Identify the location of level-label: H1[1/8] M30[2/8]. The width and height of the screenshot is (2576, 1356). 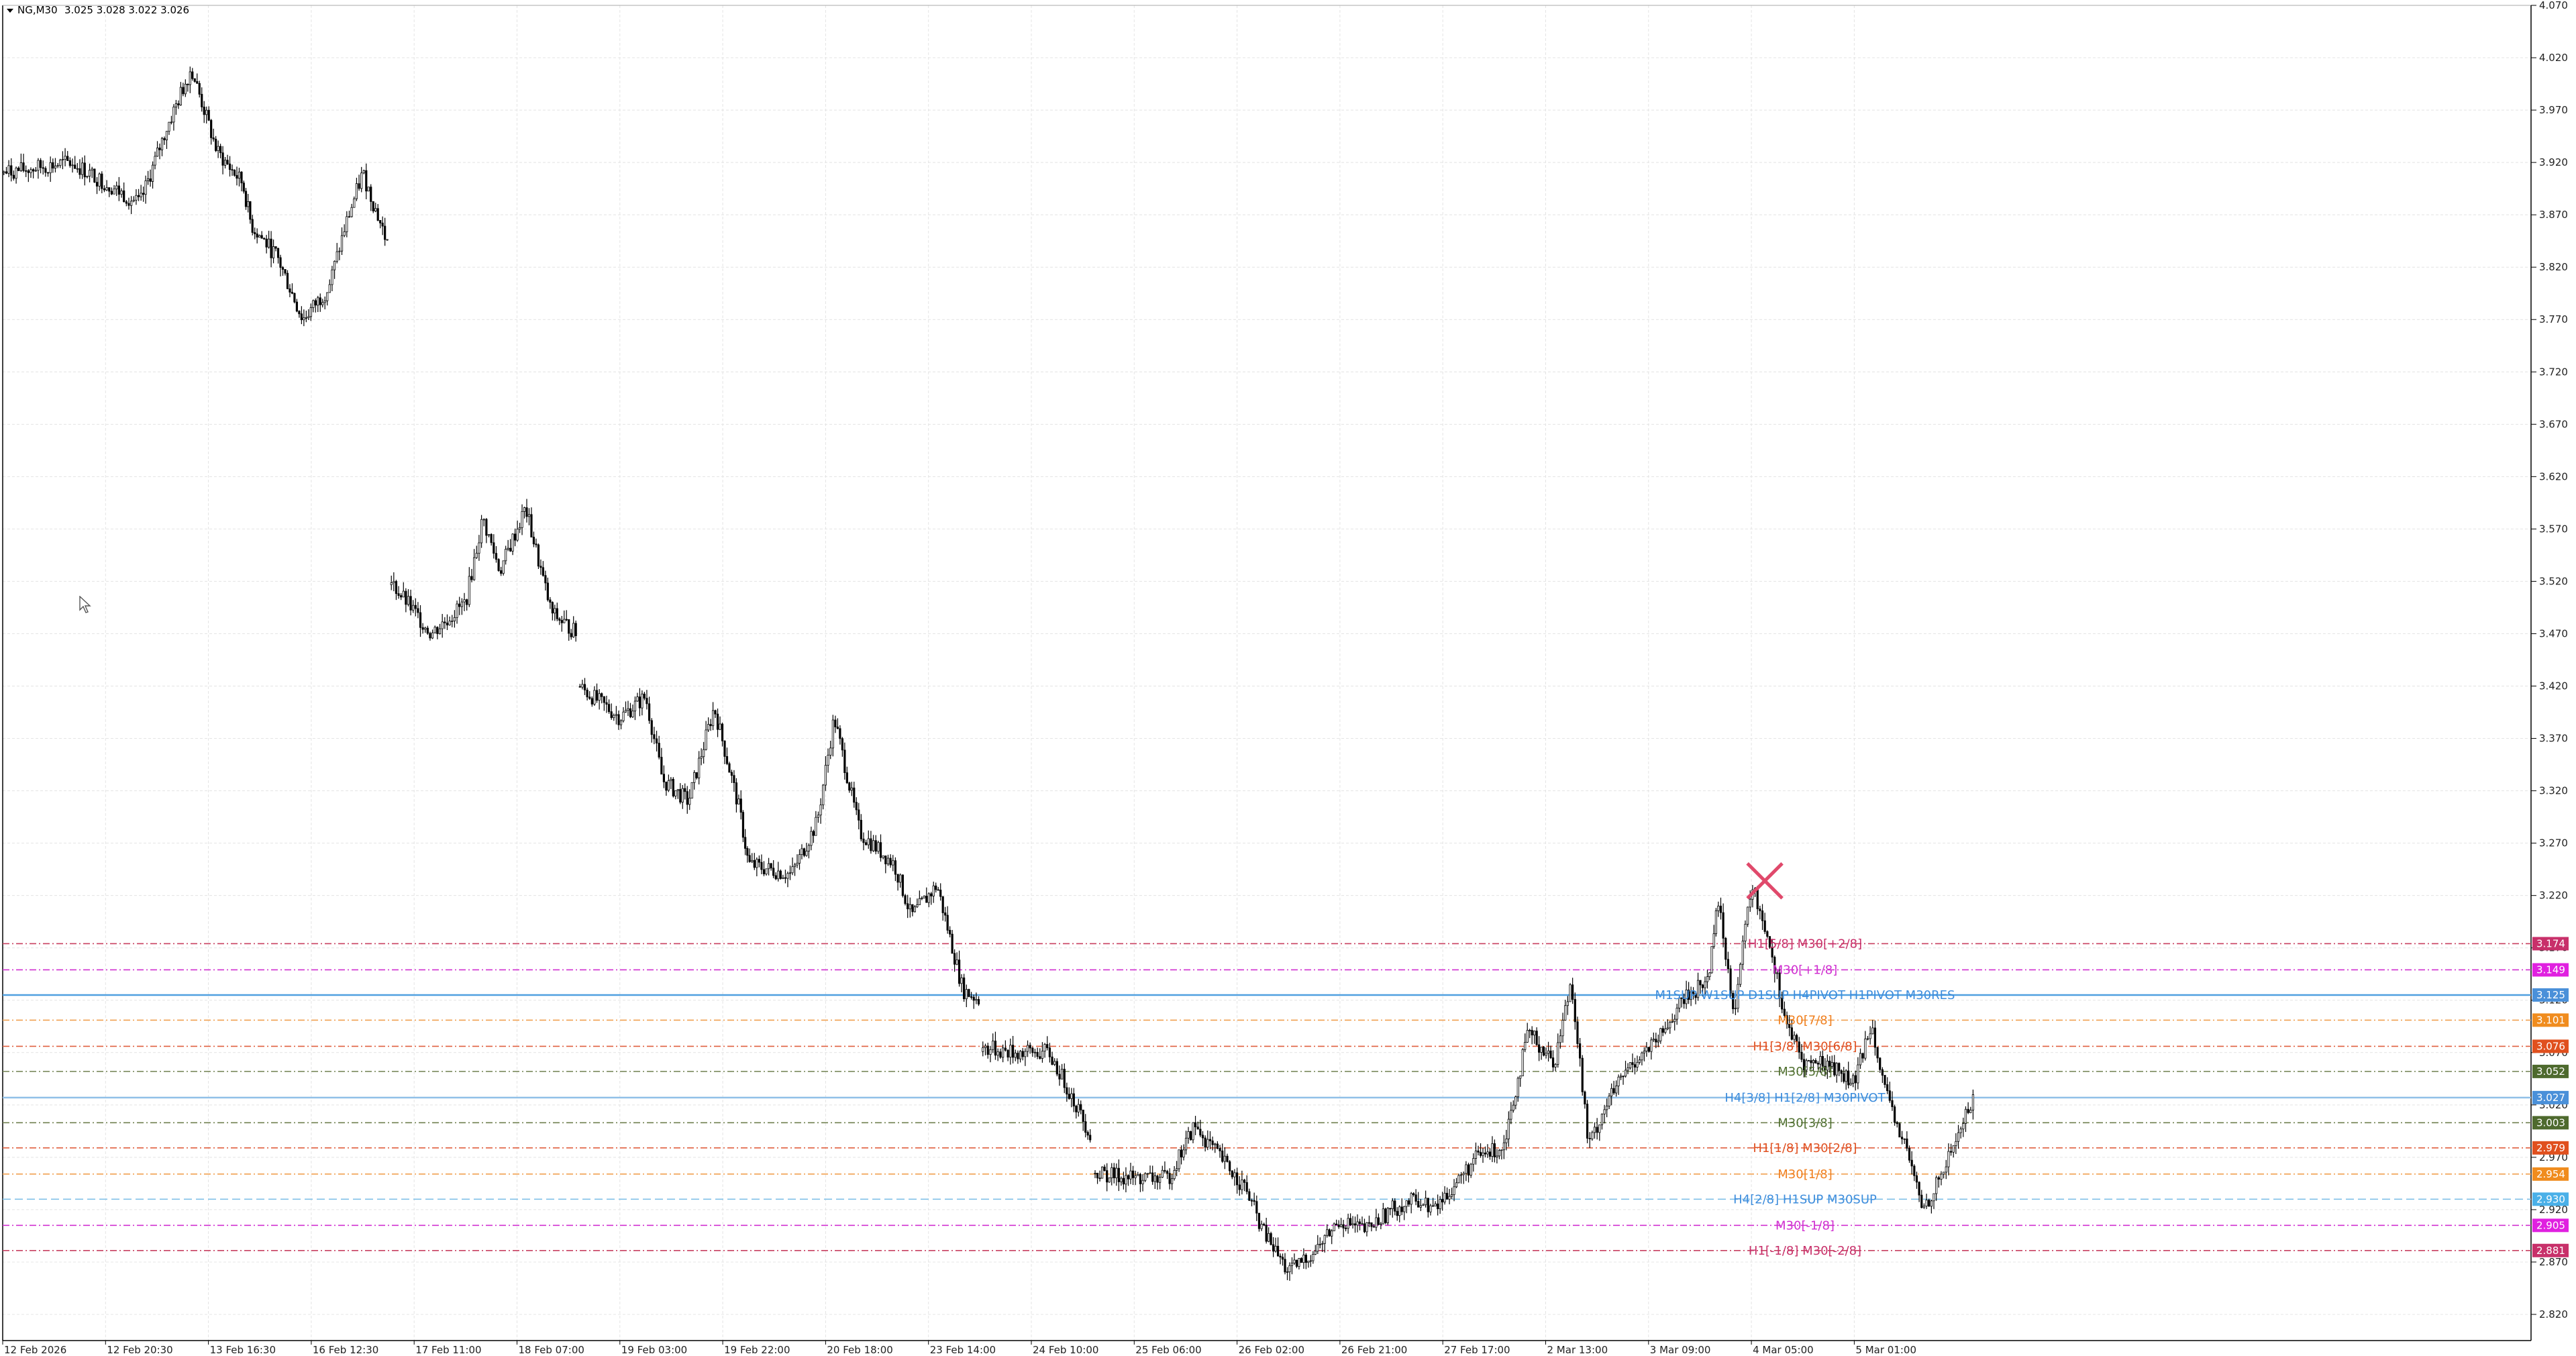
(1805, 1148).